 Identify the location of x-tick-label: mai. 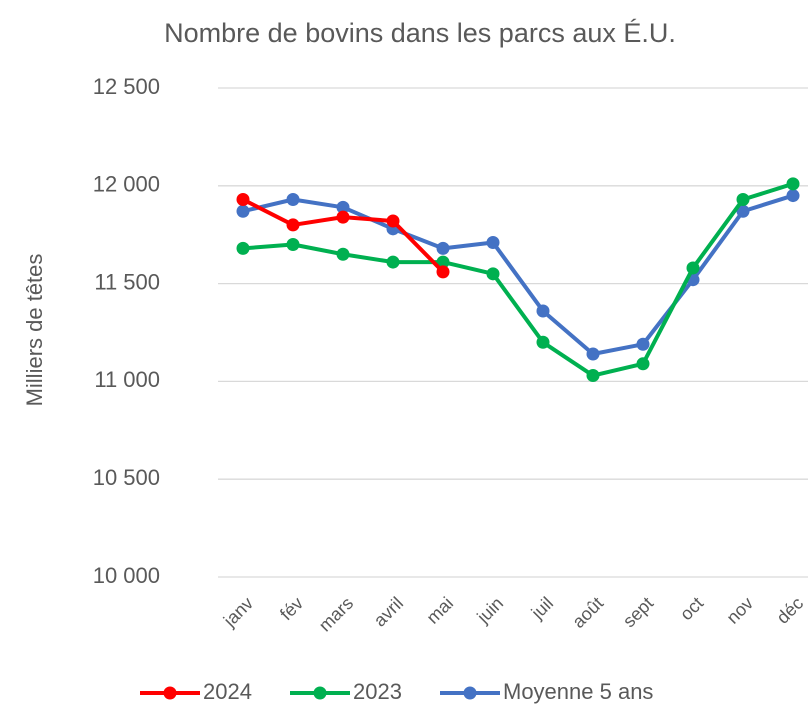
(440, 610).